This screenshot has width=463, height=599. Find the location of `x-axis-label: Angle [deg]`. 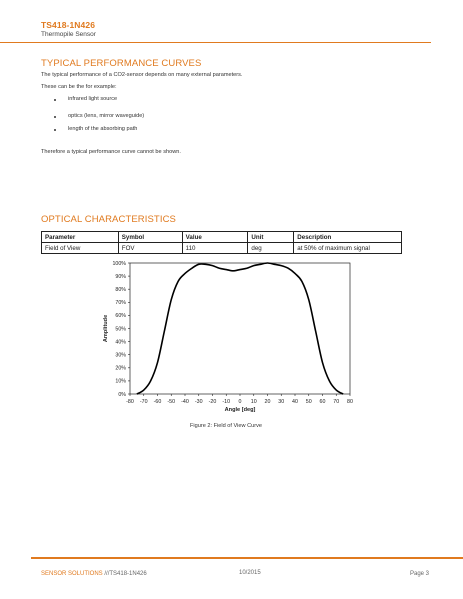

x-axis-label: Angle [deg] is located at coordinates (240, 410).